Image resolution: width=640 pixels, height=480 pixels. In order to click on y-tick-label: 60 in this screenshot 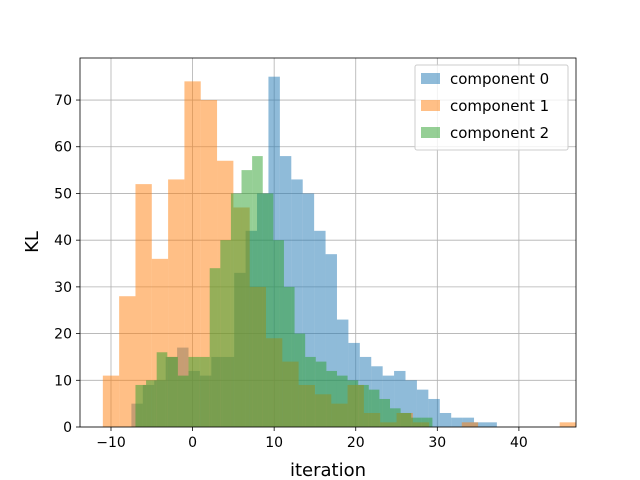, I will do `click(63, 148)`.